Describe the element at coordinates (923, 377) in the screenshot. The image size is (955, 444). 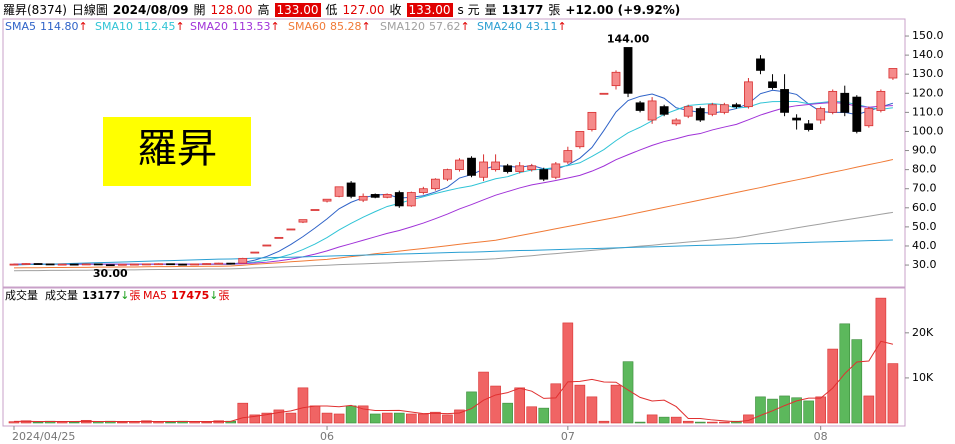
I see `volume-tick-label: 10K` at that location.